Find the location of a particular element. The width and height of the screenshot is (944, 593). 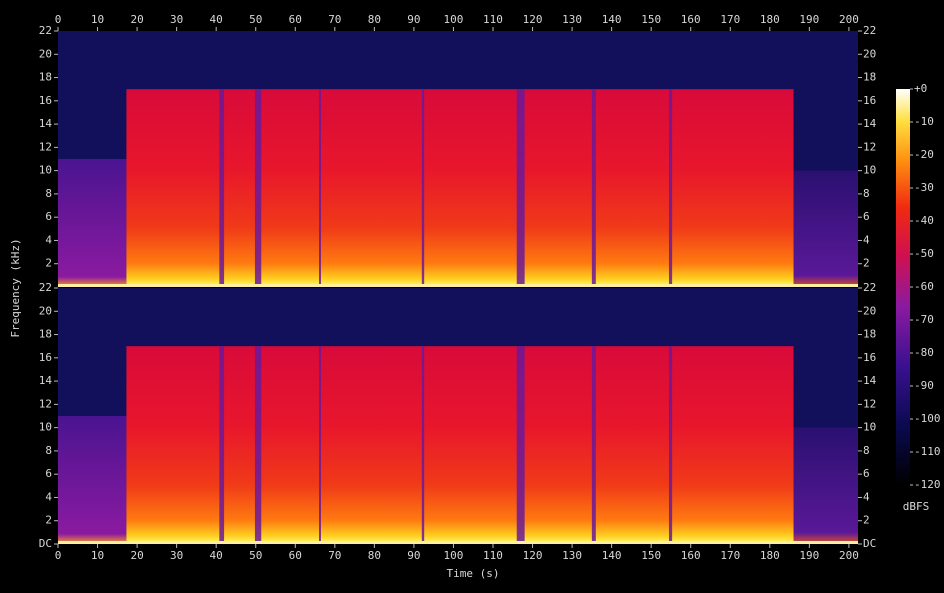

colorbar-tick-label: -90 is located at coordinates (924, 385).